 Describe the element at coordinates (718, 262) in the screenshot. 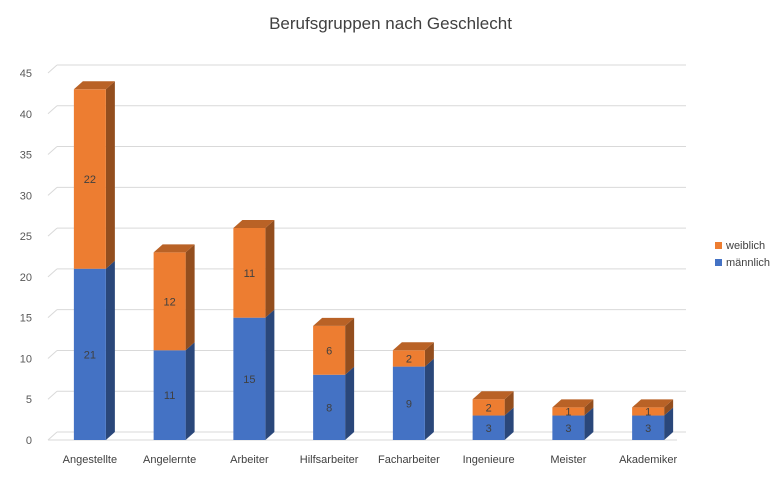

I see `legend-swatch-maennlich` at that location.